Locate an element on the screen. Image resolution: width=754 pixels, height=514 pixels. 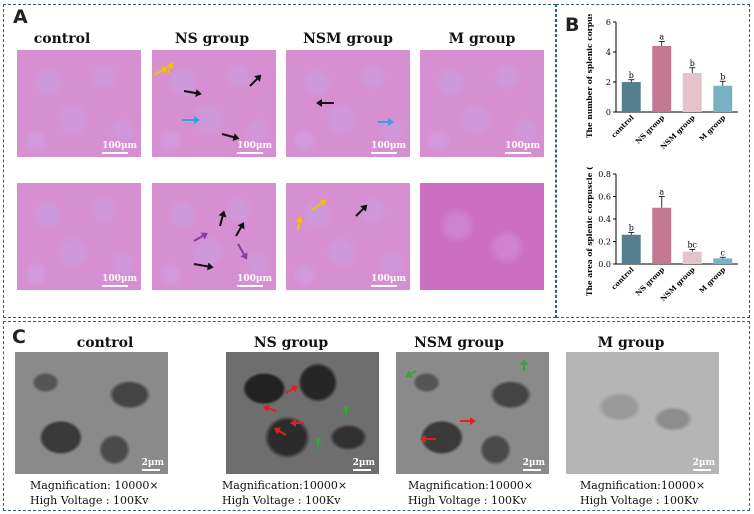
panel-c-col-title-ns: NS group is located at coordinates (291, 343).